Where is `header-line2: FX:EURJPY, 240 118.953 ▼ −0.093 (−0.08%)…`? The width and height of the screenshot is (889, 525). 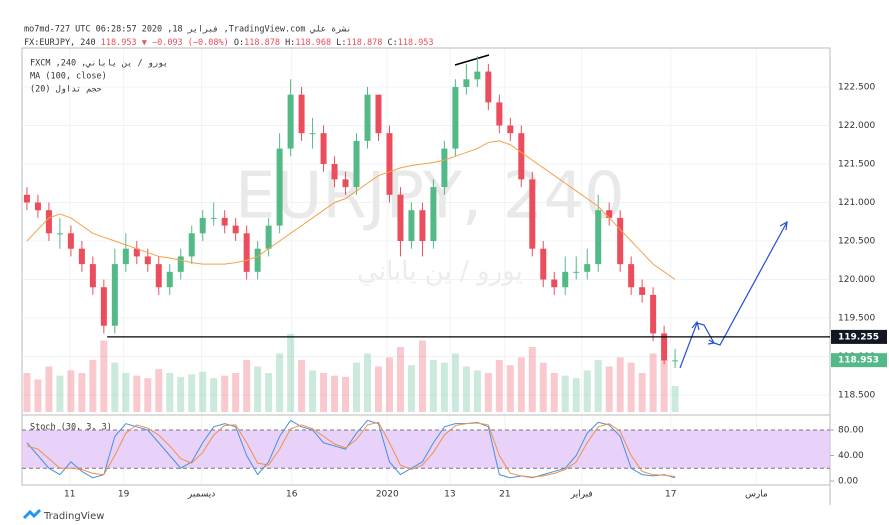 header-line2: FX:EURJPY, 240 118.953 ▼ −0.093 (−0.08%)… is located at coordinates (229, 43).